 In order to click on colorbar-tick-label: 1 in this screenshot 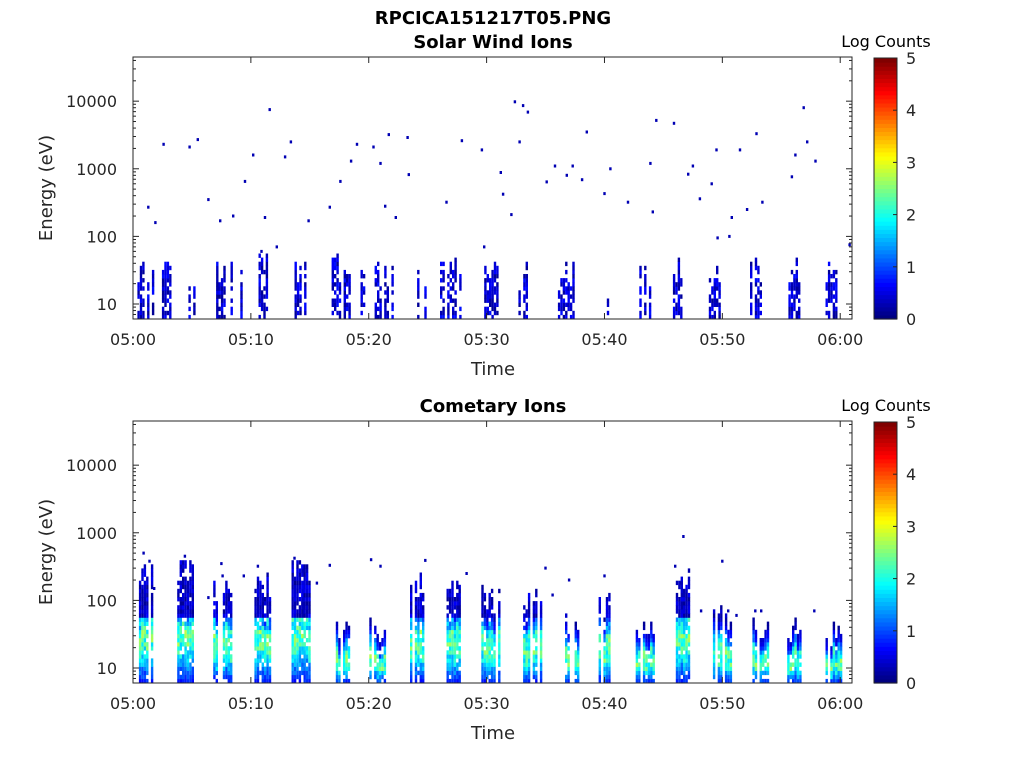, I will do `click(911, 631)`.